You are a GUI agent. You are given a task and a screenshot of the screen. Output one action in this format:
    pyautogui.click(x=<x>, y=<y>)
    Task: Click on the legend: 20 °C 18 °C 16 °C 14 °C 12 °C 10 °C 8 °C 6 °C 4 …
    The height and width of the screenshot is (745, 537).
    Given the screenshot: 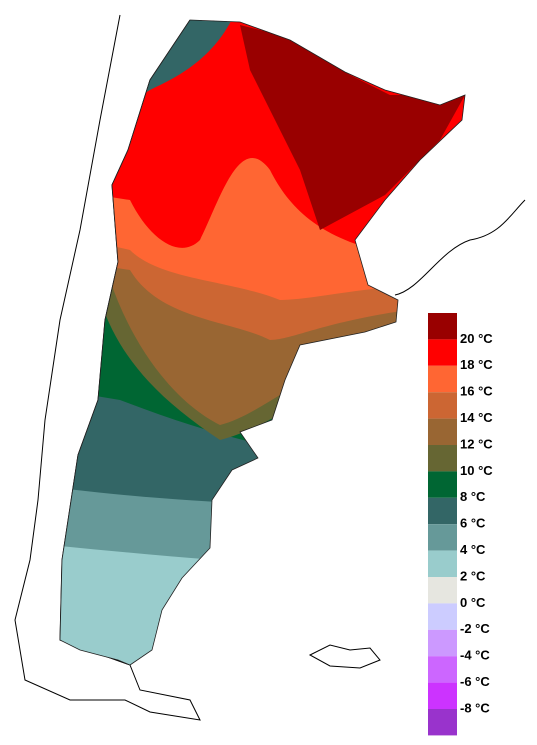 What is the action you would take?
    pyautogui.click(x=460, y=524)
    